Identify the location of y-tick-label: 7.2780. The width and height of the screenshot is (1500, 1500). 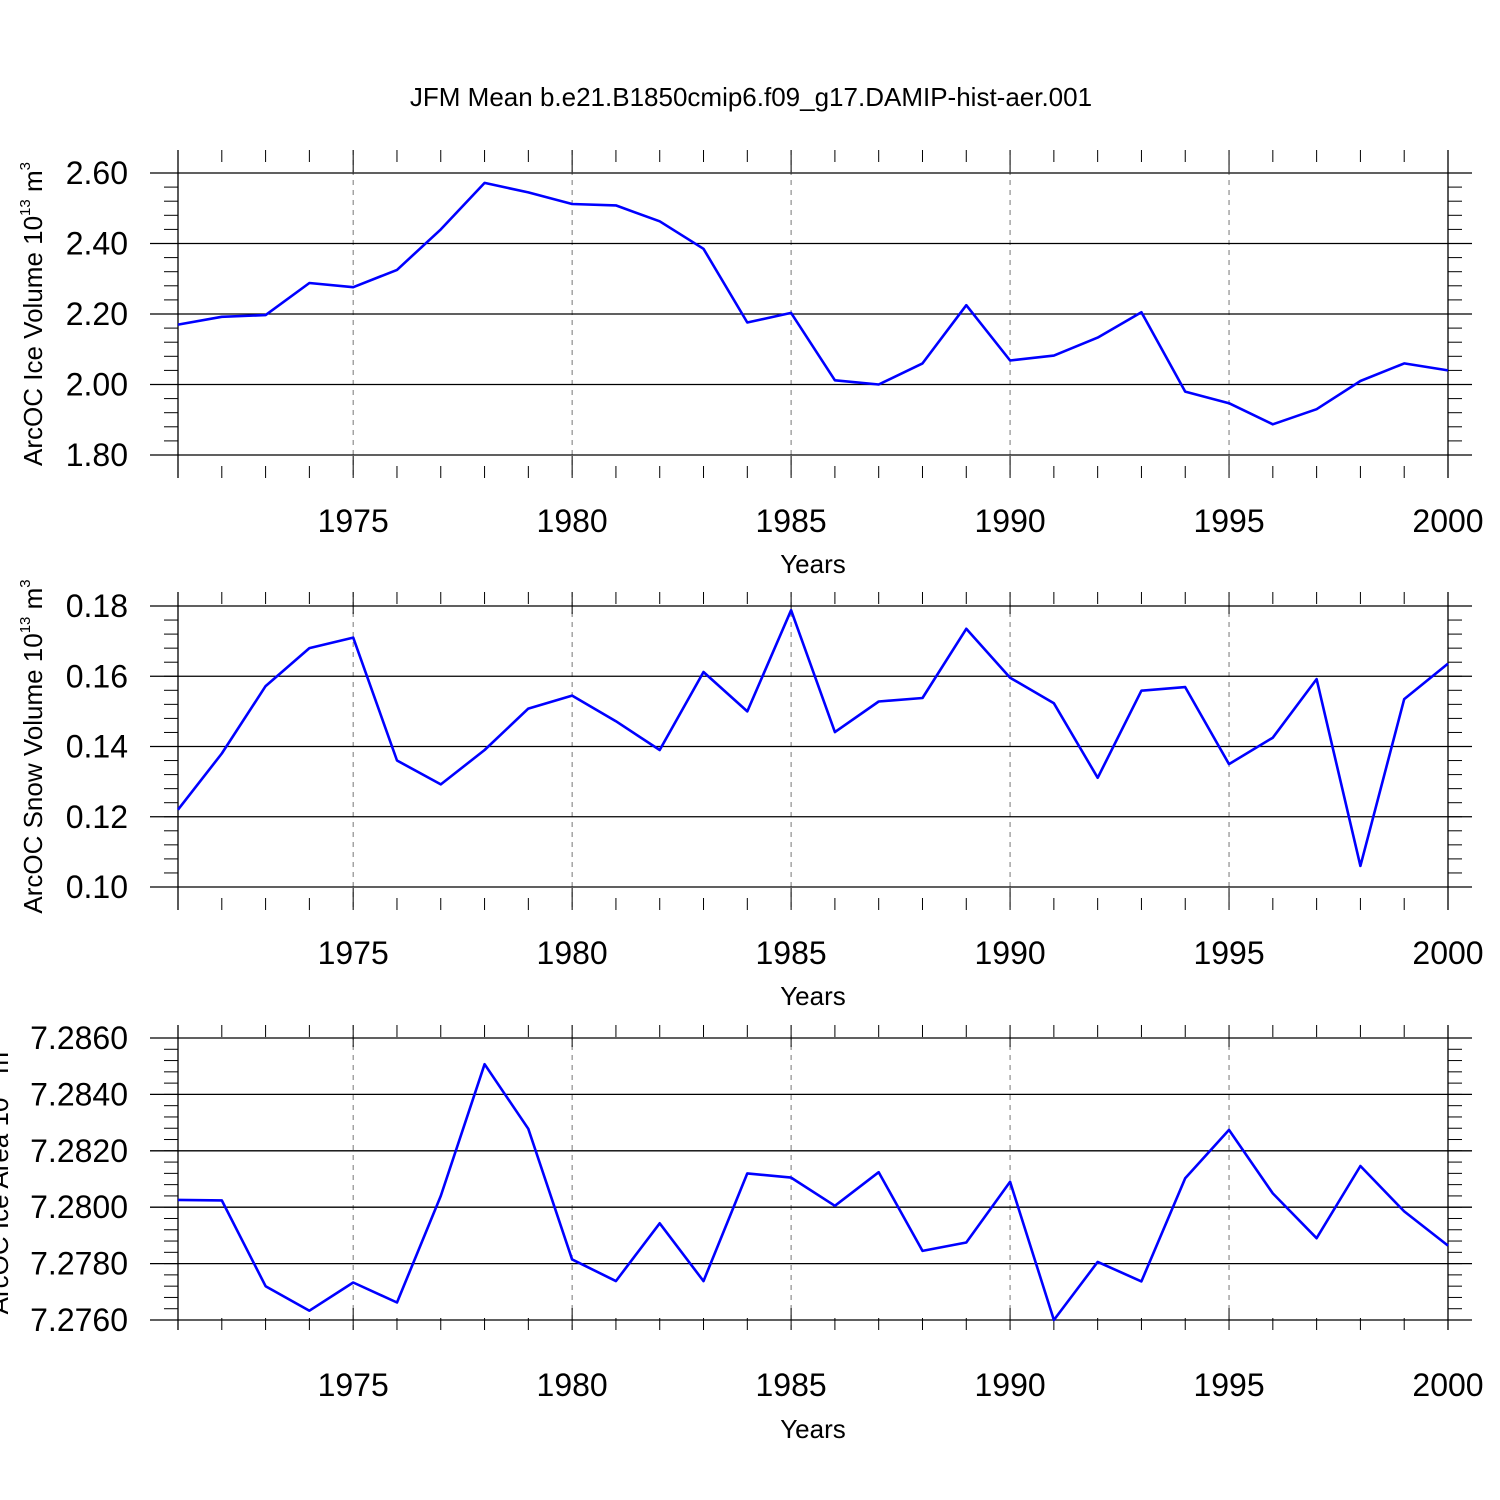
(79, 1264).